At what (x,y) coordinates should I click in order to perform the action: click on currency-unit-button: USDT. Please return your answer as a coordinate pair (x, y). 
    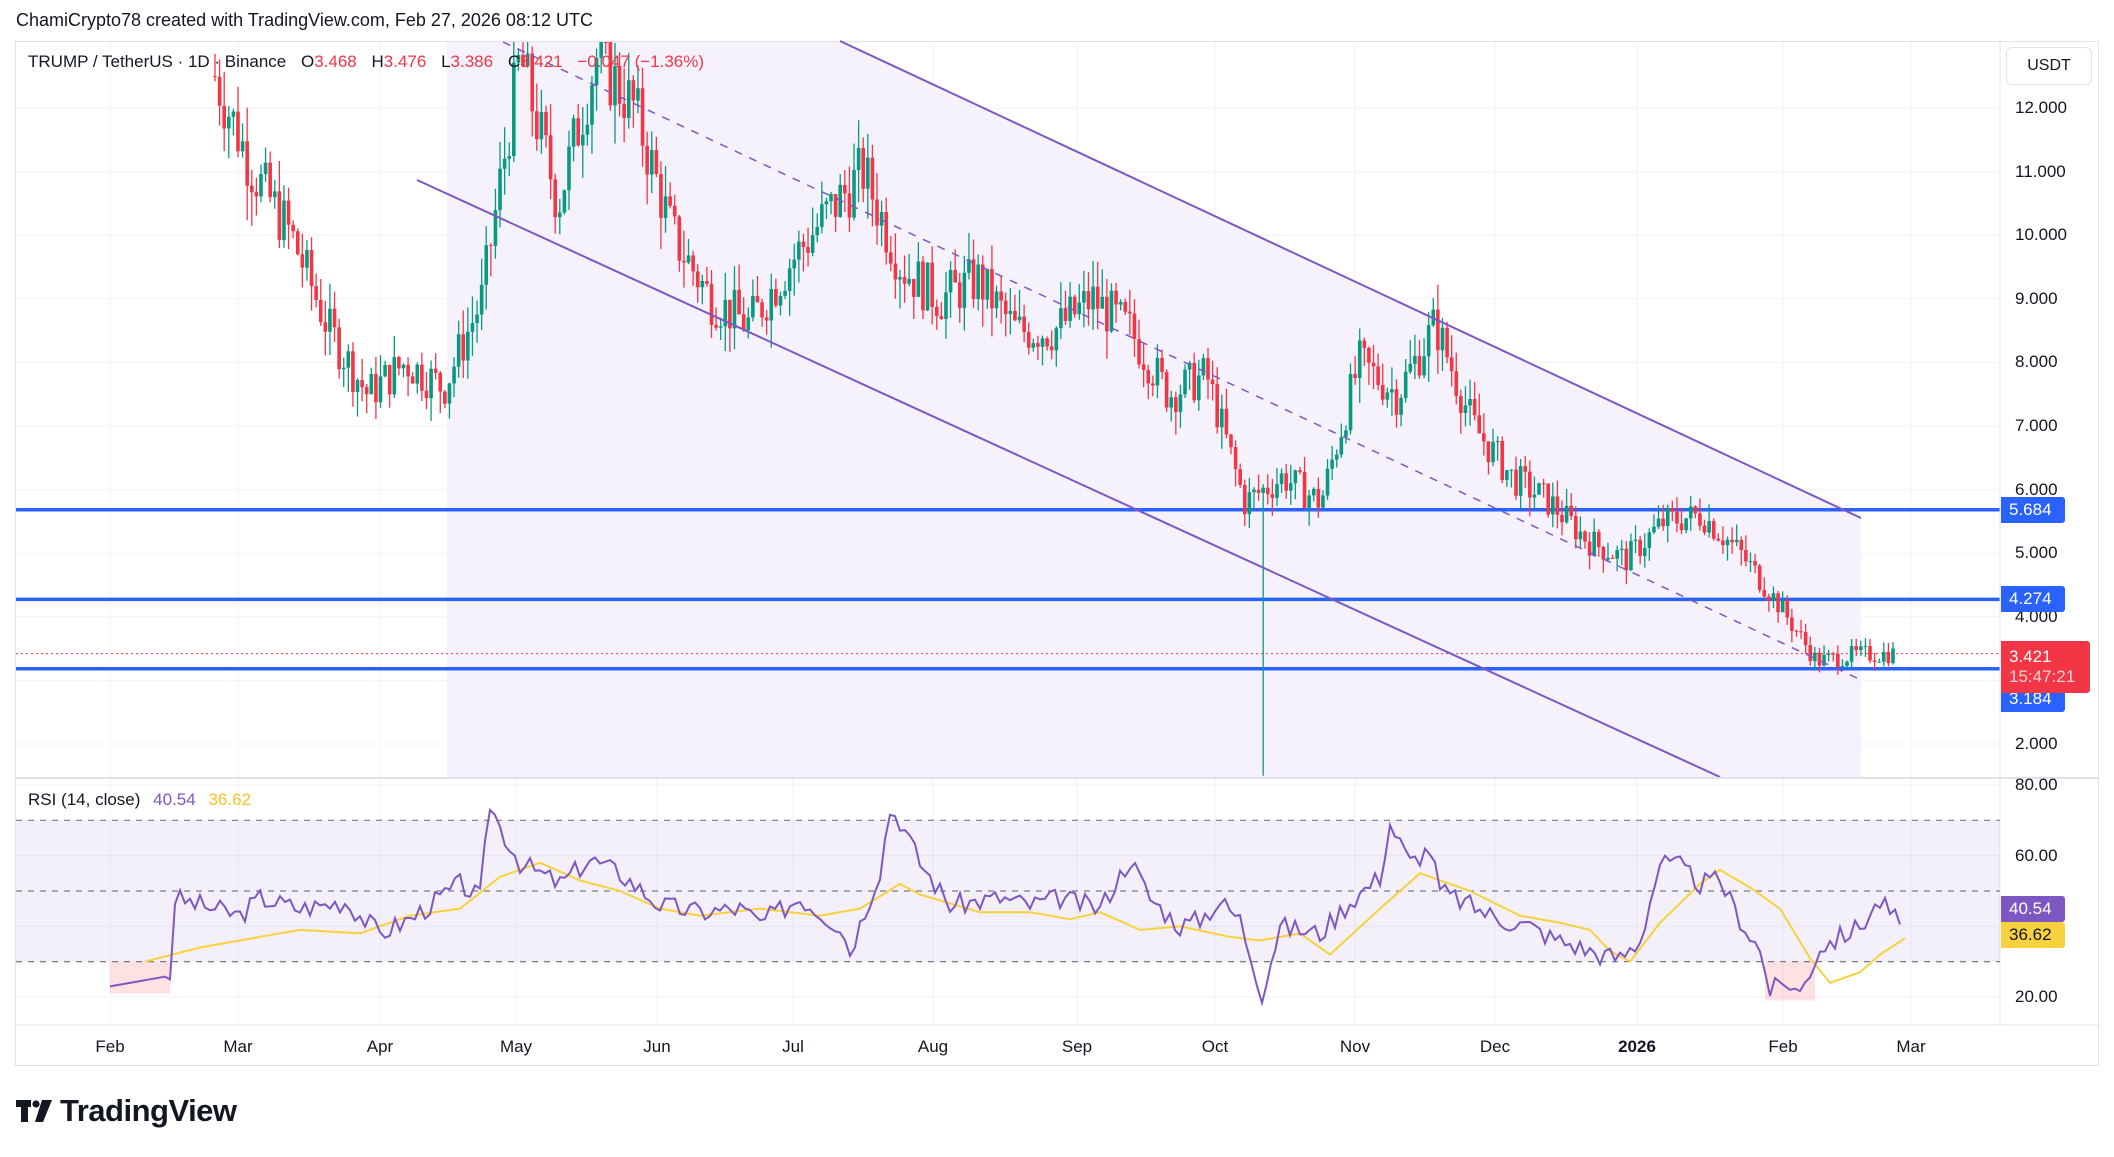
    Looking at the image, I should click on (2049, 66).